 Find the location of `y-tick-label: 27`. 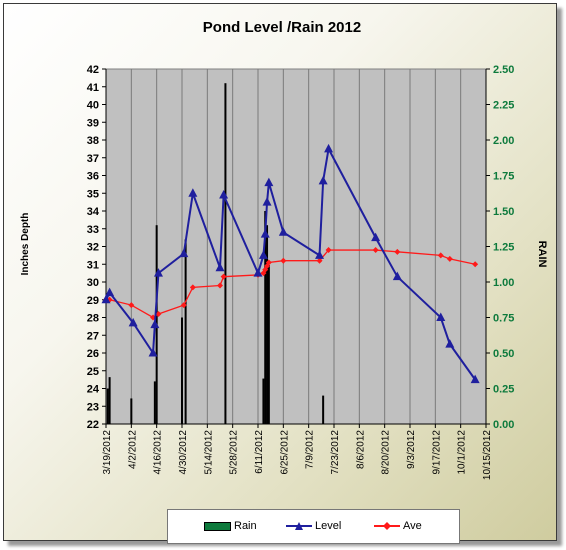

y-tick-label: 27 is located at coordinates (93, 336).